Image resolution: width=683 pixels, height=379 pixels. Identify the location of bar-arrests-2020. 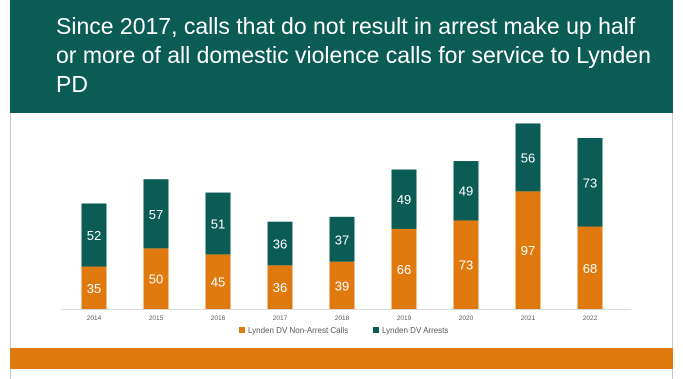
(466, 191).